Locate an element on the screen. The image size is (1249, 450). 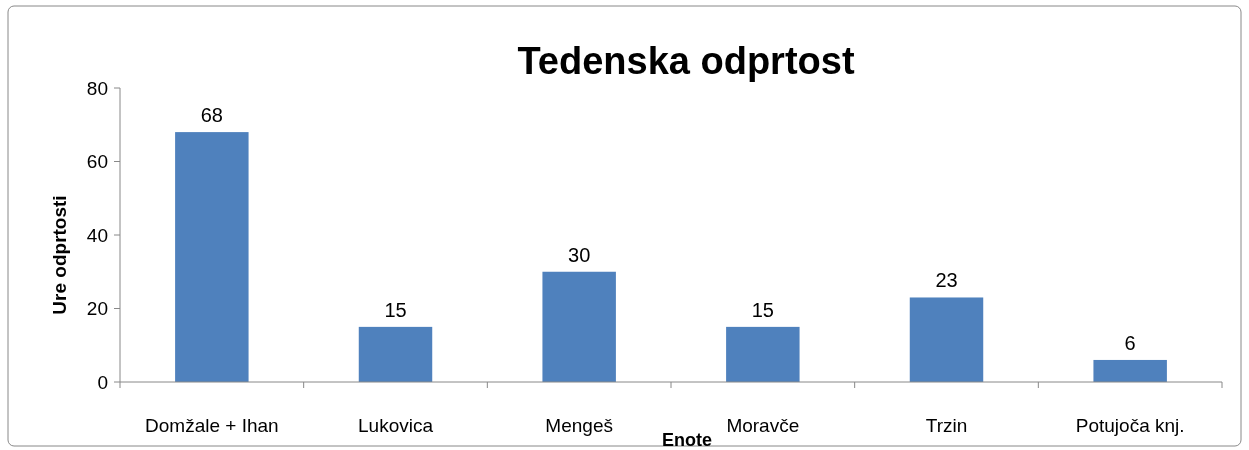
data-label: 23 is located at coordinates (946, 280).